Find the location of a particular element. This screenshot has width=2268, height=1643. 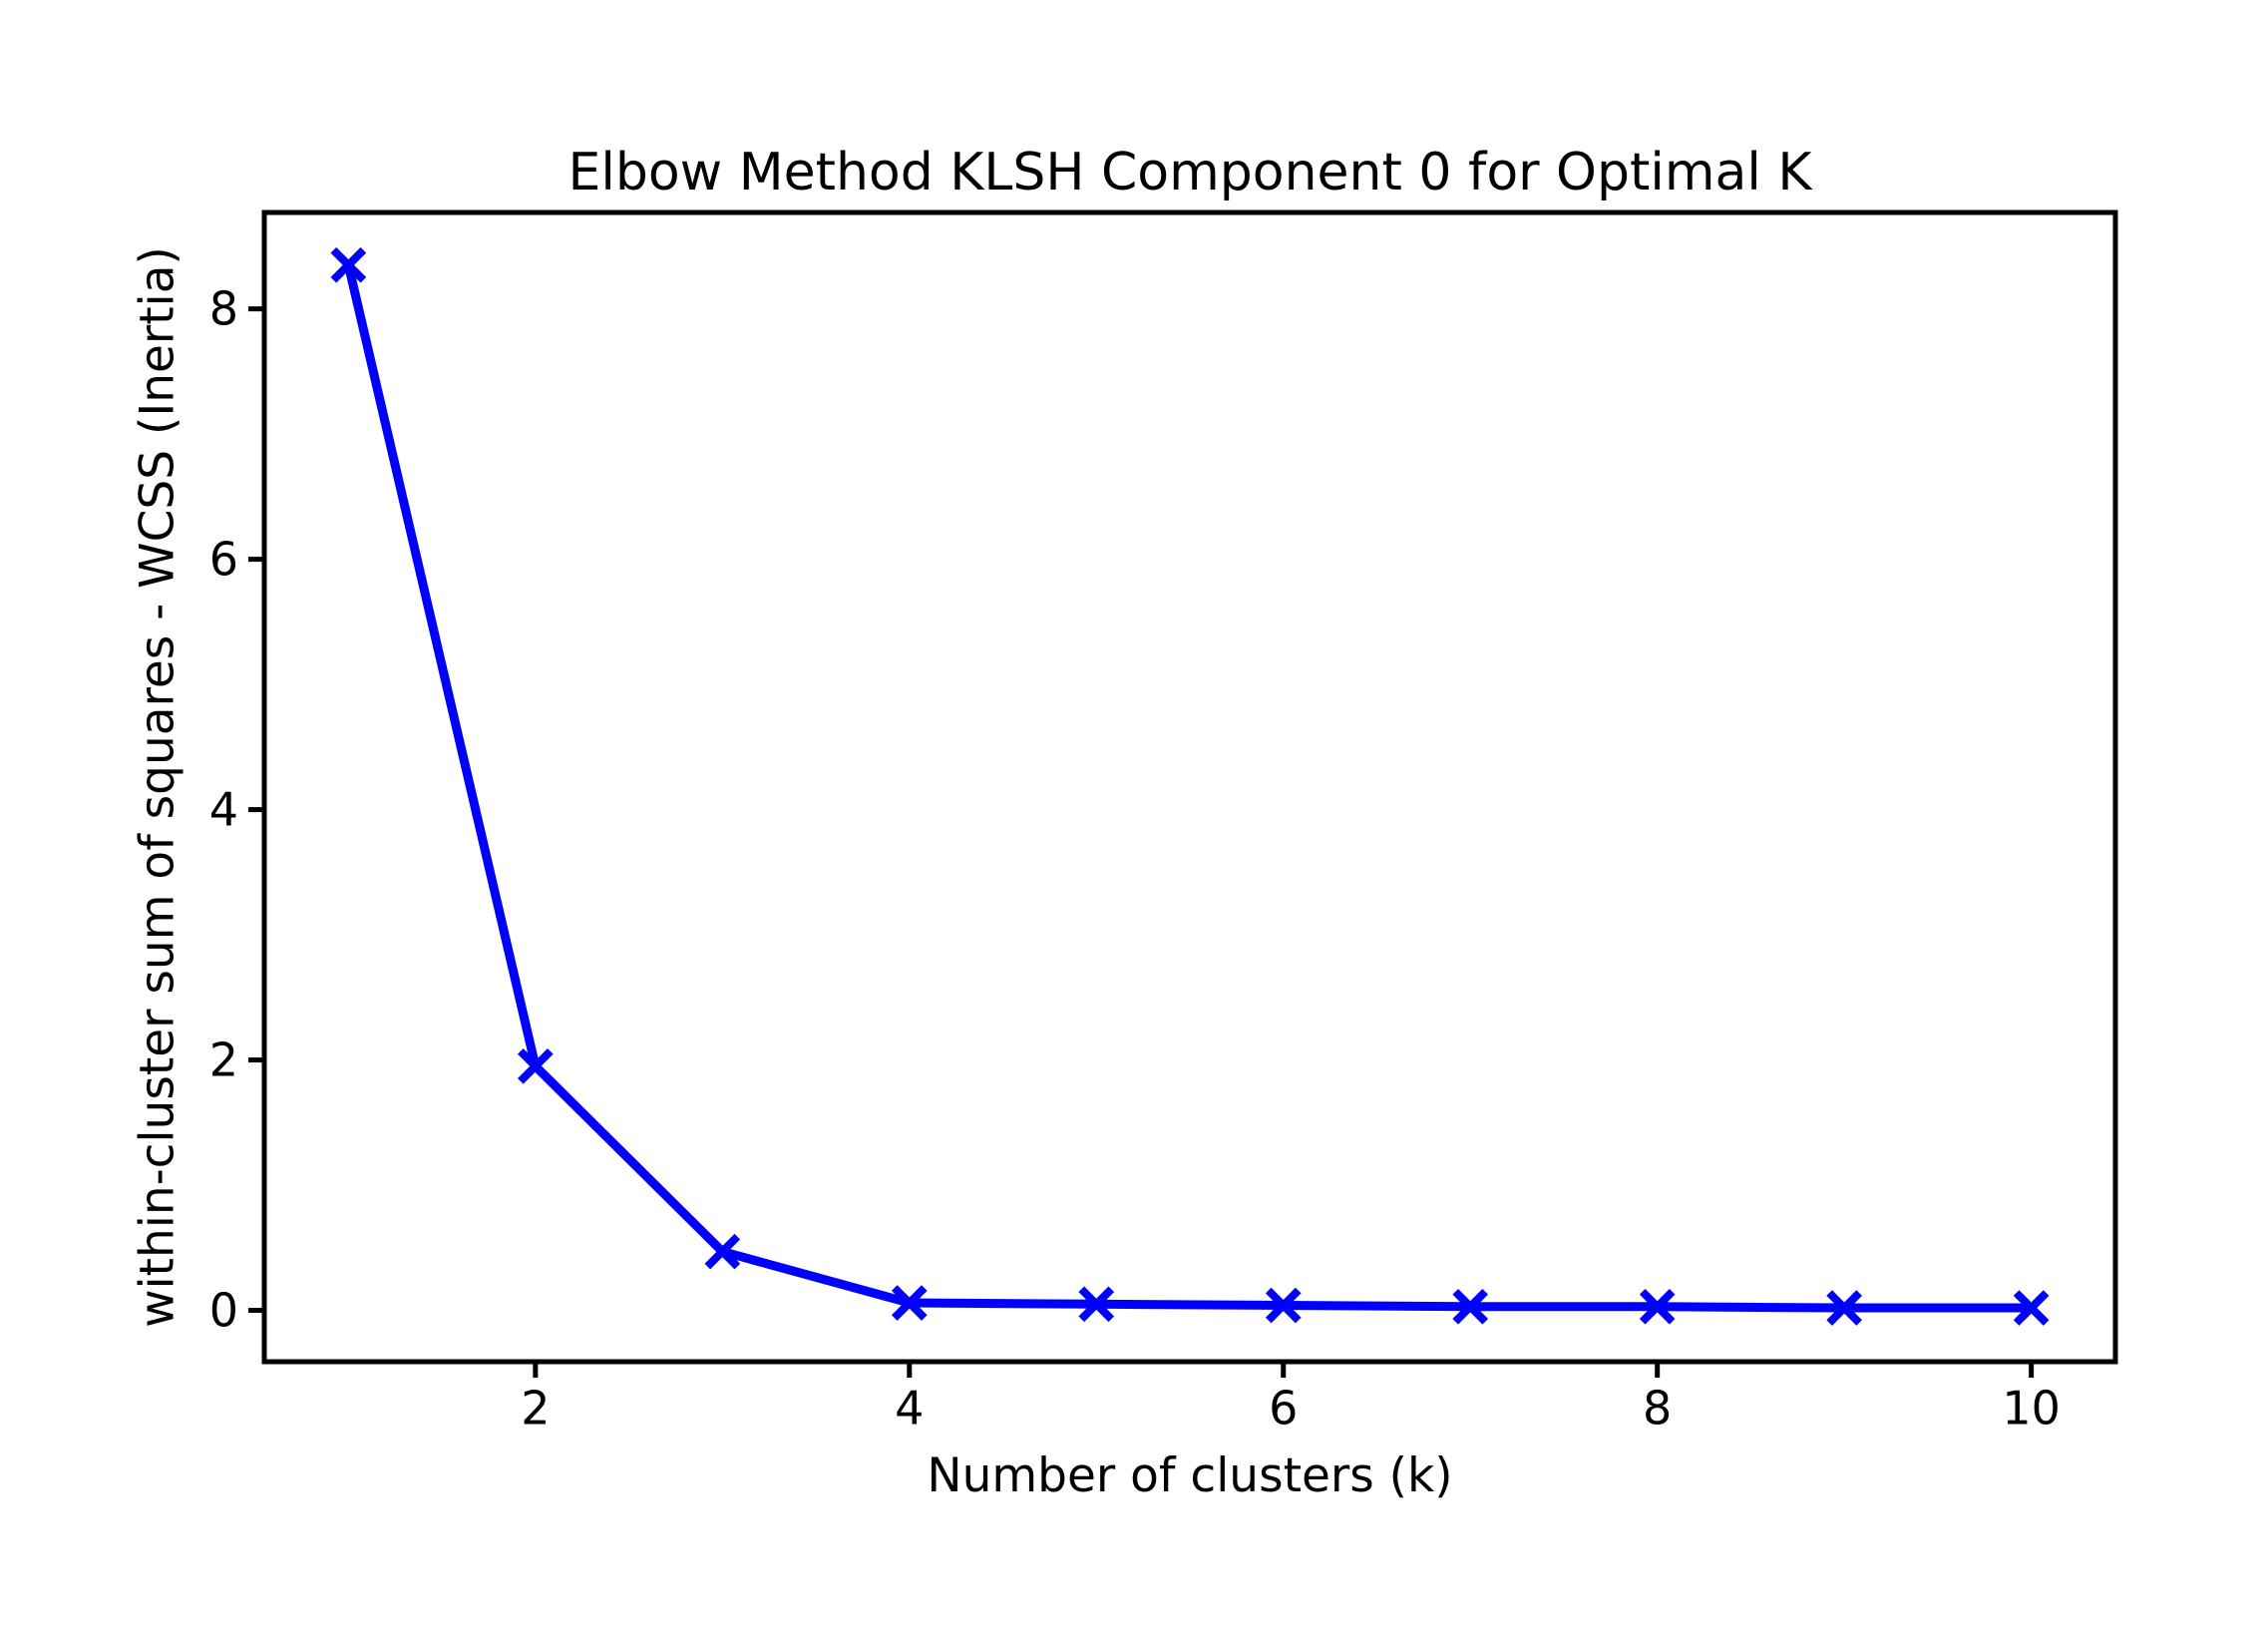

y-tick-label: 0 is located at coordinates (223, 1311).